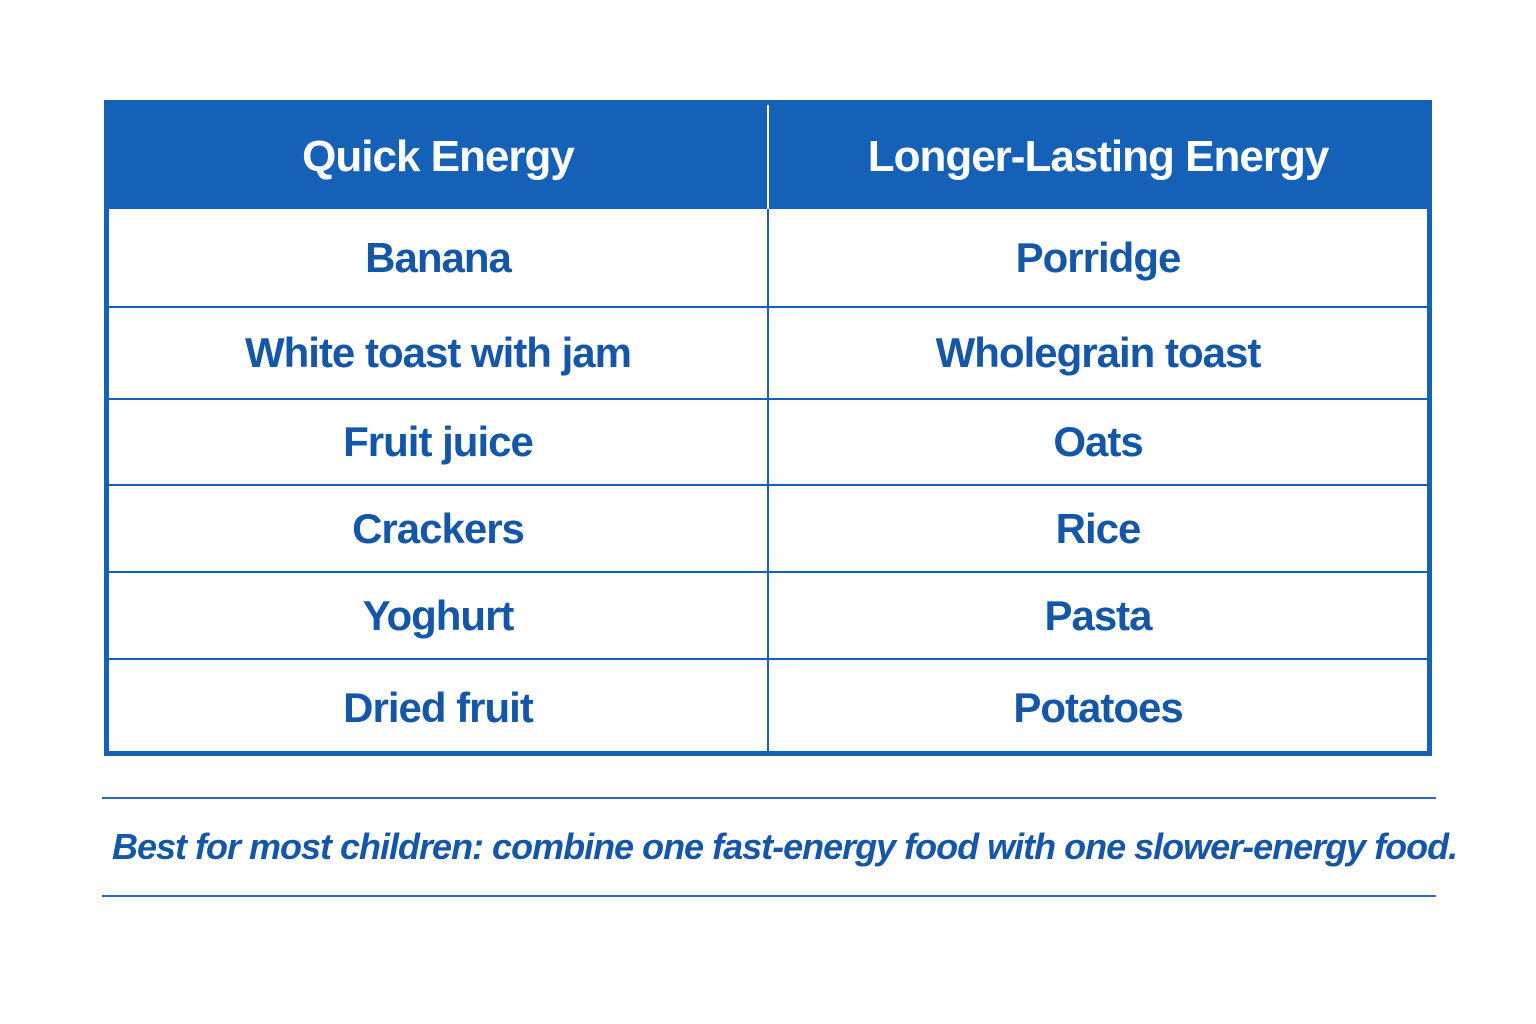 The height and width of the screenshot is (1024, 1536). I want to click on footnote-top-divider, so click(769, 798).